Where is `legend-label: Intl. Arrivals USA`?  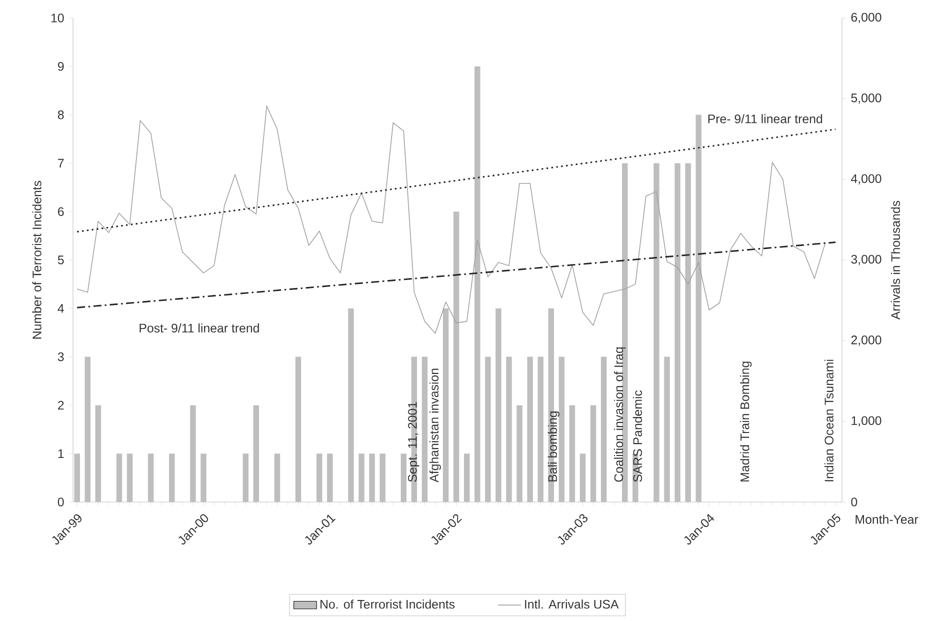 legend-label: Intl. Arrivals USA is located at coordinates (572, 604).